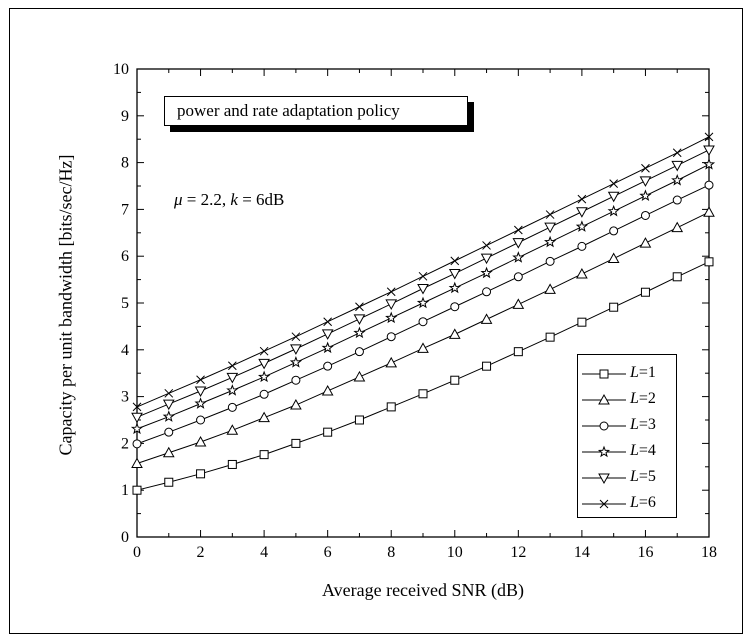 This screenshot has height=642, width=752. I want to click on y-tick-label: 10, so click(121, 69).